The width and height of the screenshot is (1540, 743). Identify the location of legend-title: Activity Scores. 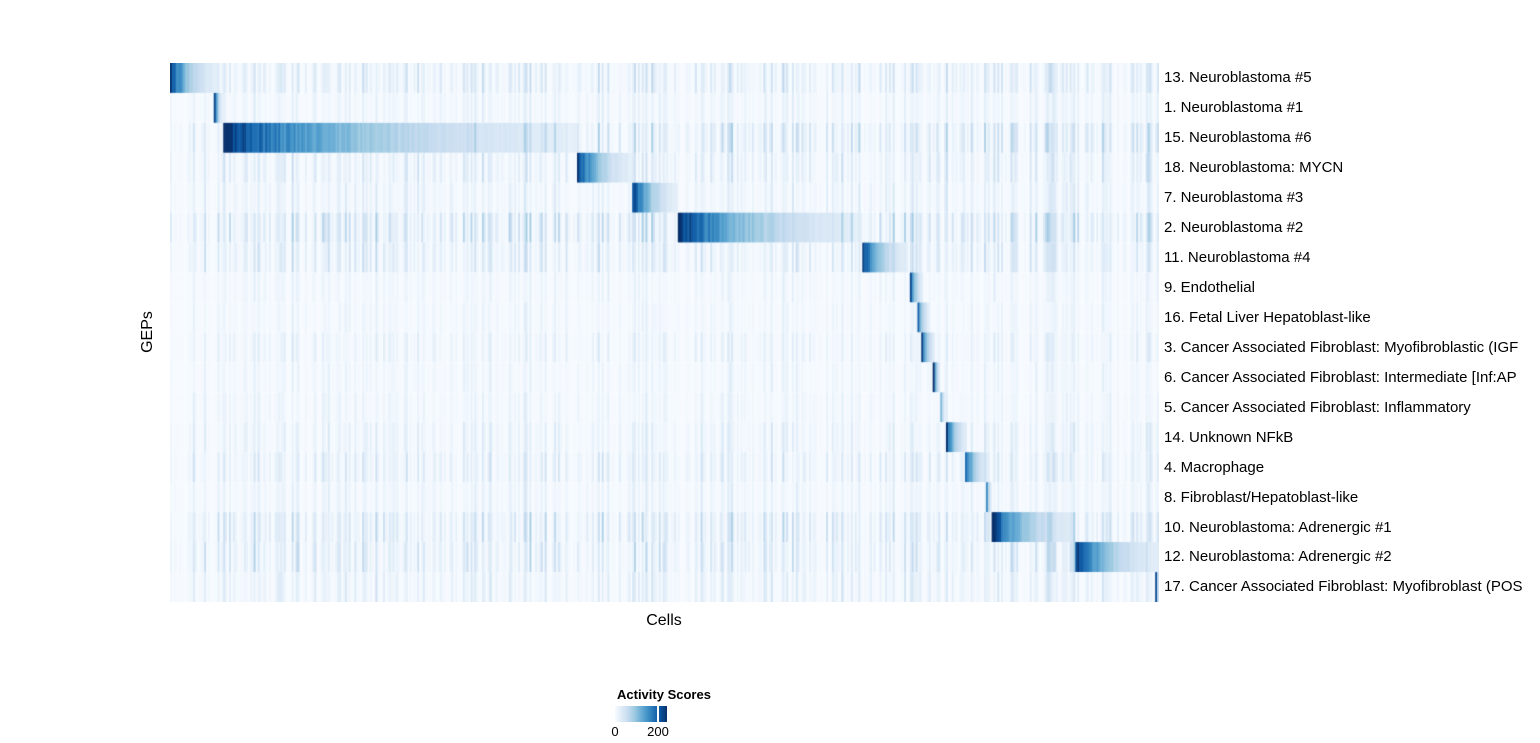
(664, 694).